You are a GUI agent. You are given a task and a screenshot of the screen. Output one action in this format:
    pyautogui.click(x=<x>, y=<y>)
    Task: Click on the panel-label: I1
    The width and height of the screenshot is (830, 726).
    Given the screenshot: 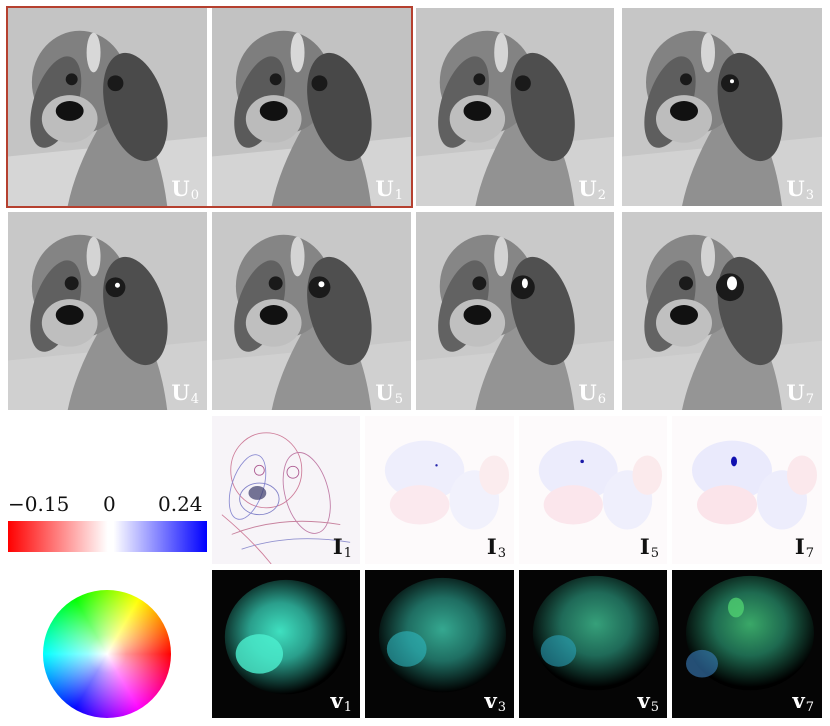 What is the action you would take?
    pyautogui.click(x=342, y=547)
    